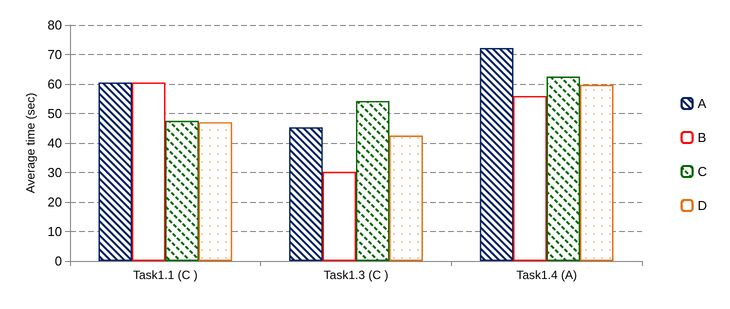 This screenshot has height=309, width=730. Describe the element at coordinates (55, 84) in the screenshot. I see `y-tick-label: 60` at that location.